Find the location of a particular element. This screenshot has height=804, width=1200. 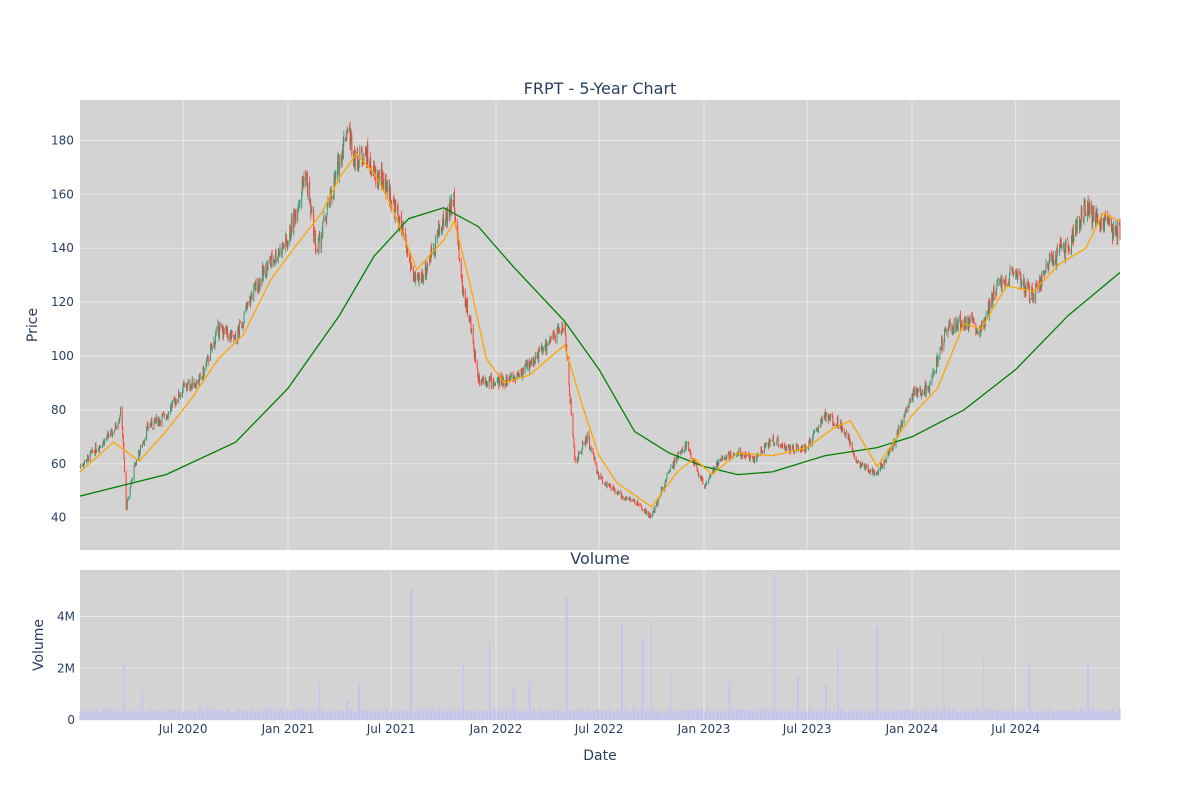

x-tick-label: Jul 2022 is located at coordinates (599, 729).